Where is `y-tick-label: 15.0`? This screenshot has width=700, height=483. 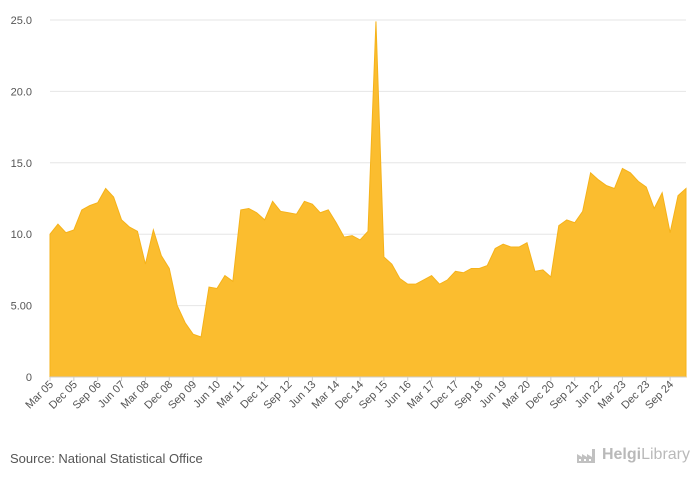 y-tick-label: 15.0 is located at coordinates (21, 164).